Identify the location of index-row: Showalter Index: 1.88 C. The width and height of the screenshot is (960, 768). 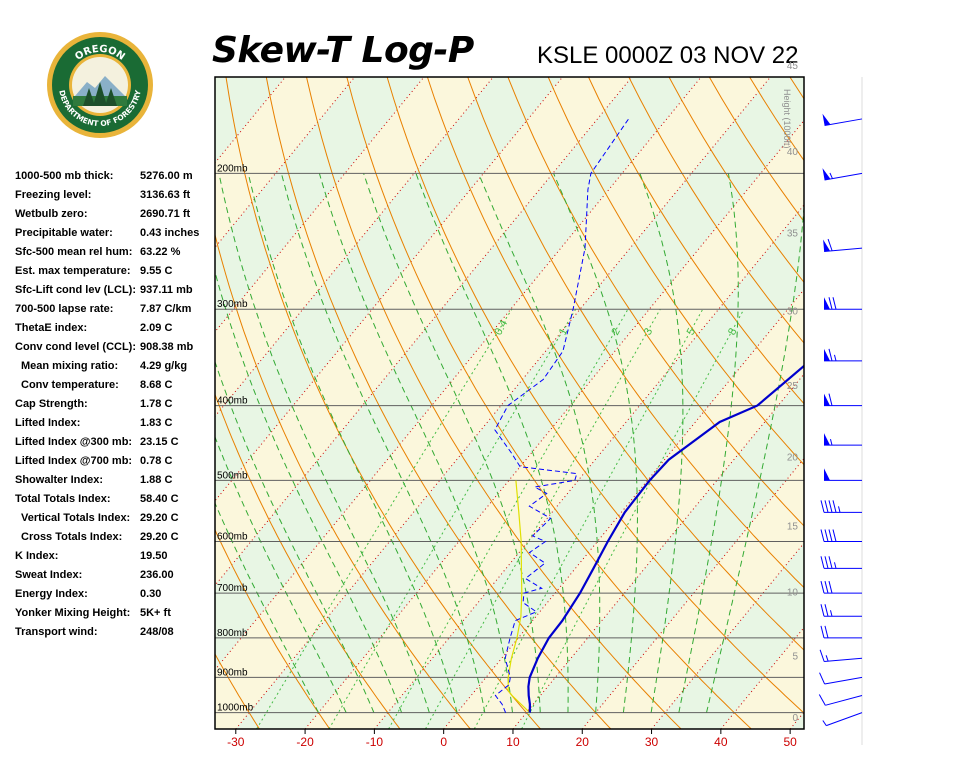
(115, 481).